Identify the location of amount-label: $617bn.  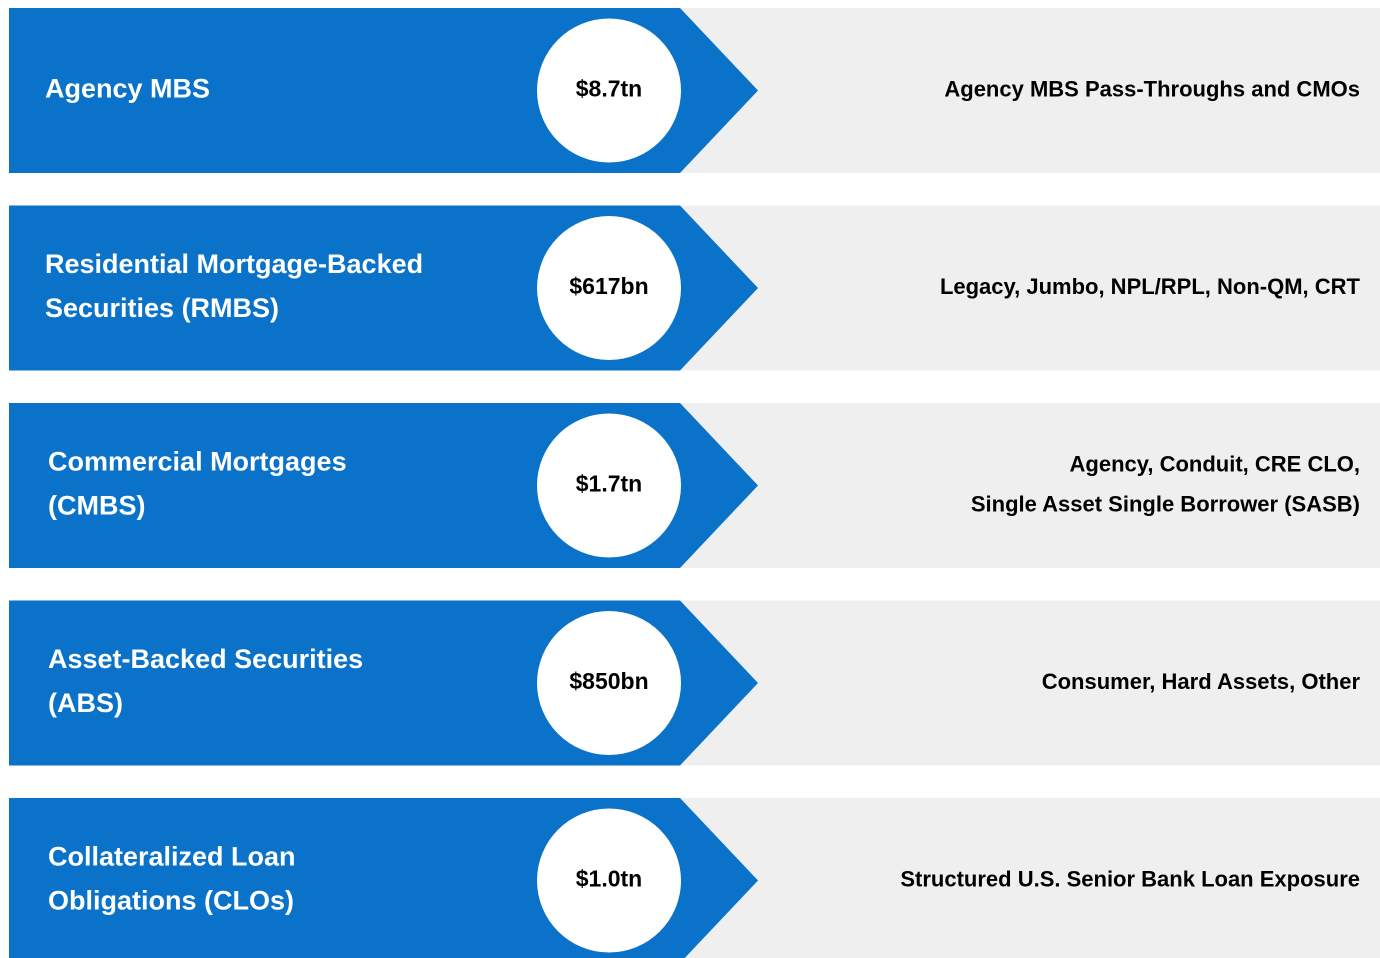
(608, 286).